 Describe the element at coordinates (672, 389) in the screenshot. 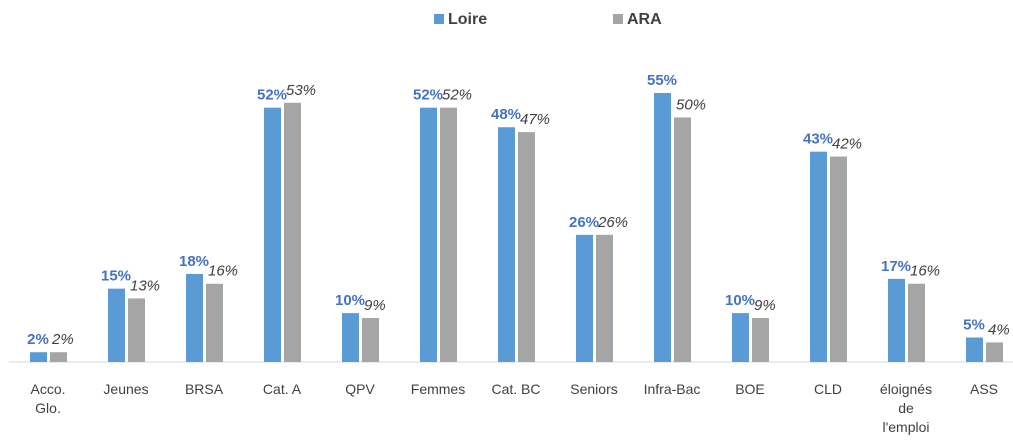

I see `x-tick-label: Infra-Bac` at that location.